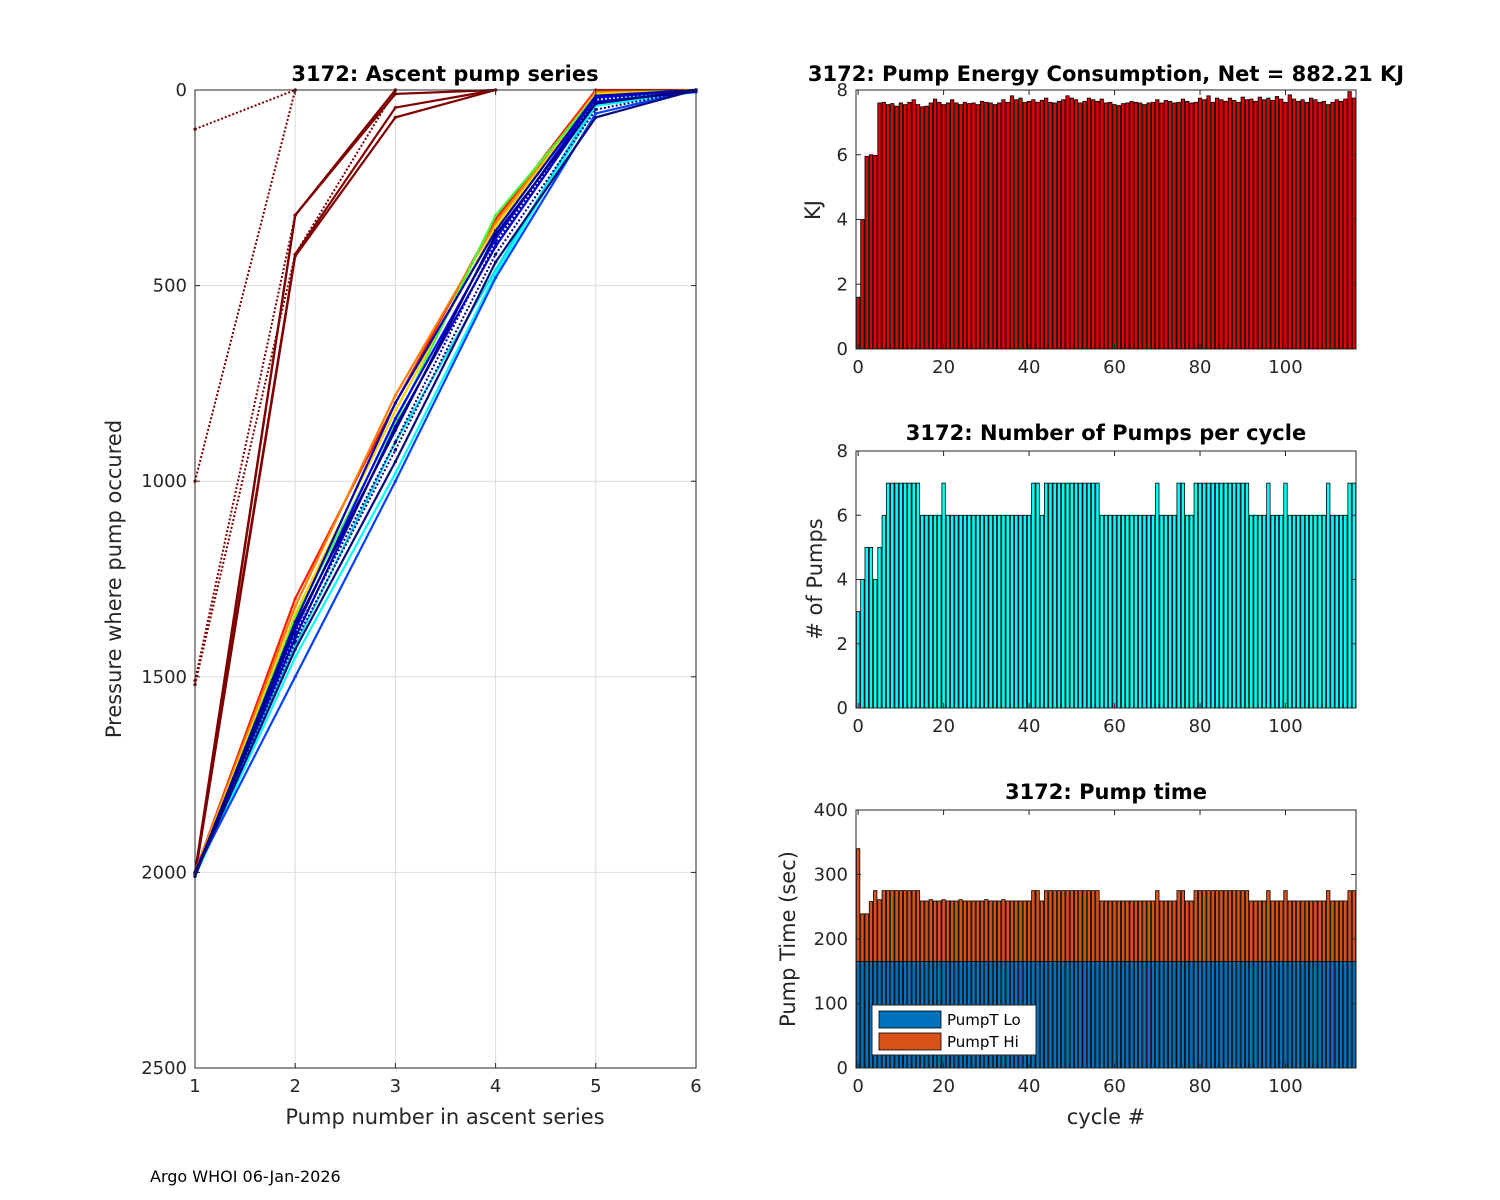  What do you see at coordinates (1106, 595) in the screenshot?
I see `numpumps-bars` at bounding box center [1106, 595].